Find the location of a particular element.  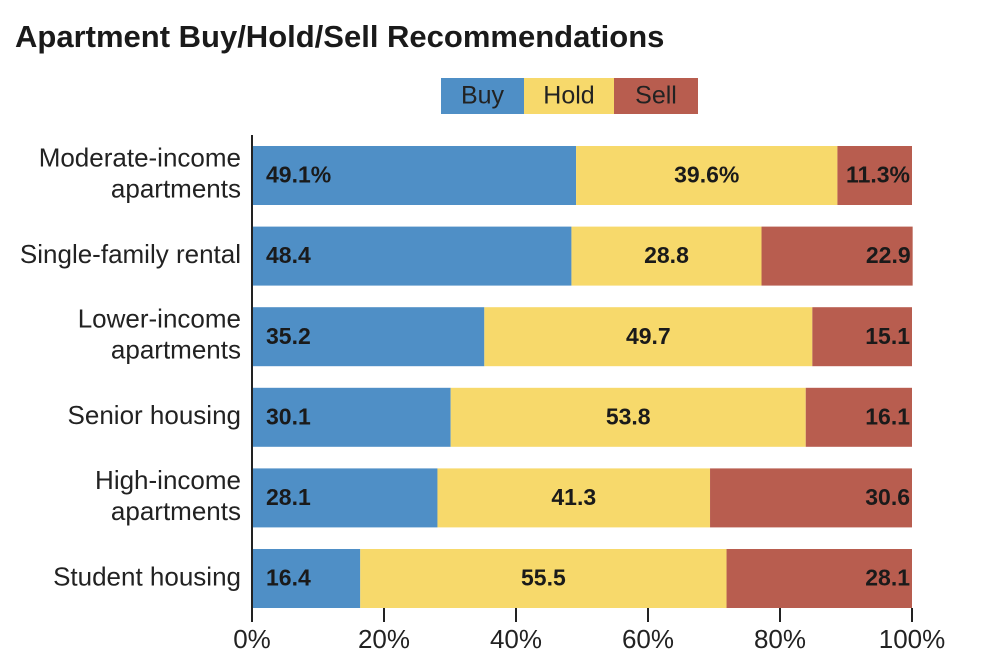

legend-label: Sell is located at coordinates (656, 96).